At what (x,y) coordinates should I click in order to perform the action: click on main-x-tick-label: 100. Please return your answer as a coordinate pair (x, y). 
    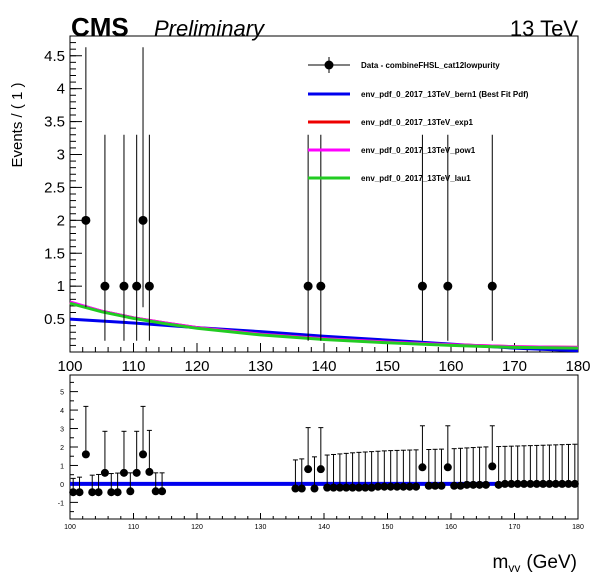
    Looking at the image, I should click on (69, 366).